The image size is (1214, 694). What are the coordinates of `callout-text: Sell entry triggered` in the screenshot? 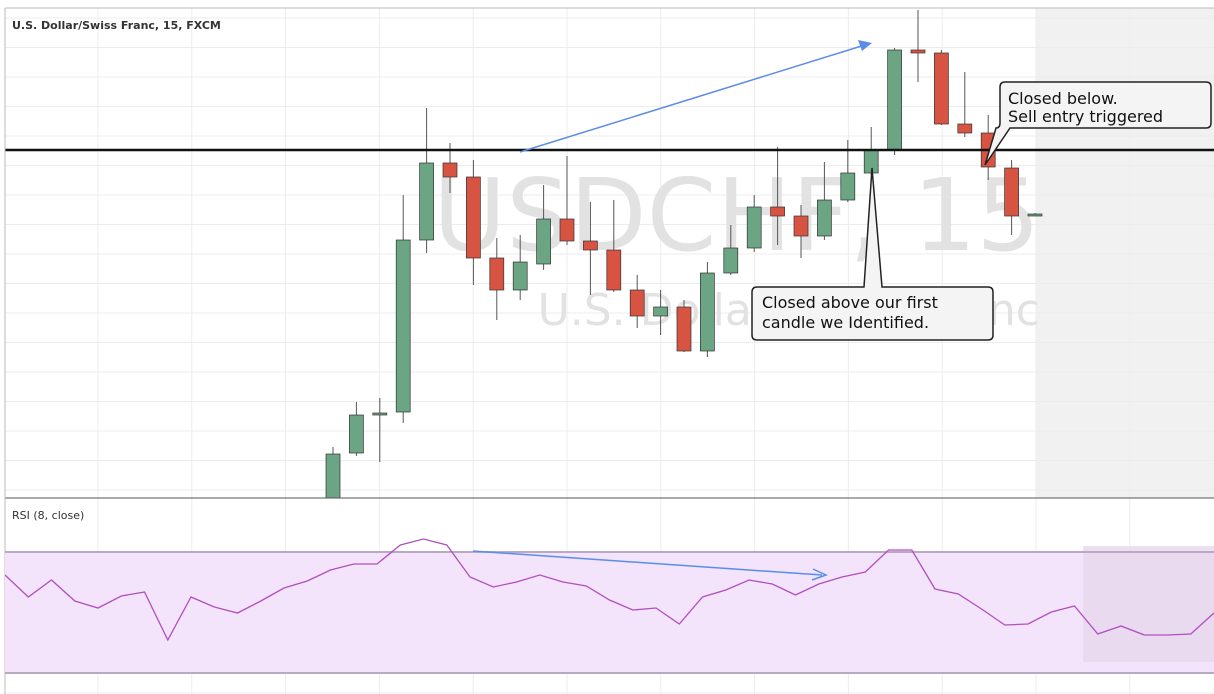 It's located at (1085, 116).